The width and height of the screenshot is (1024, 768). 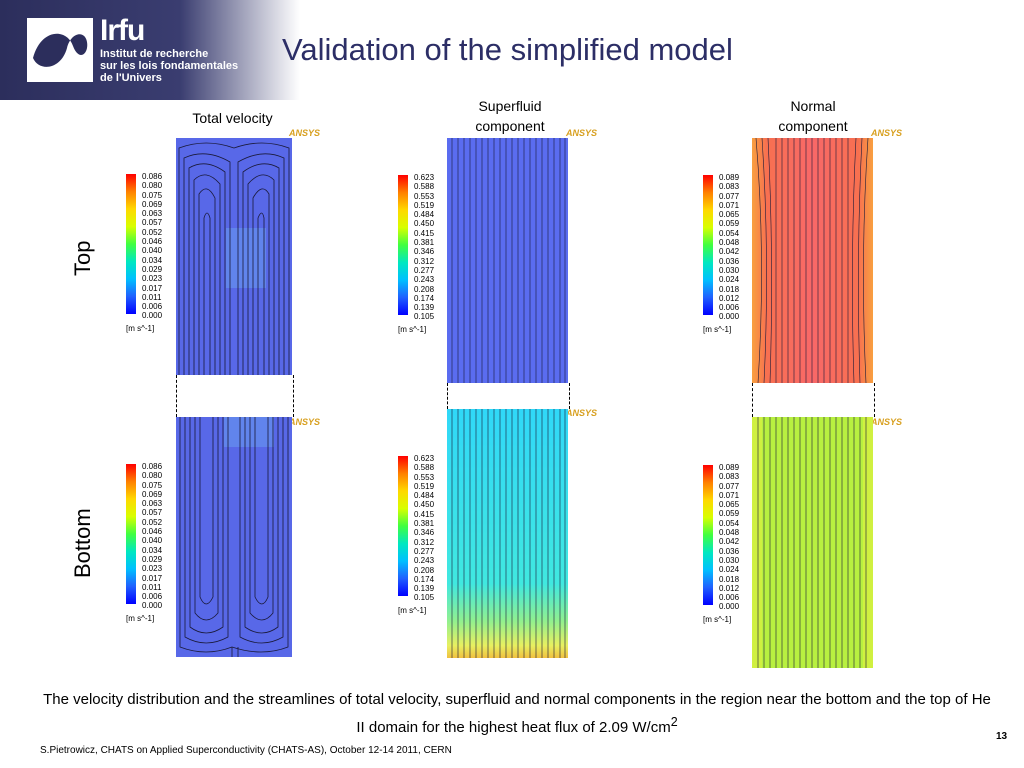 I want to click on legend-value: 0.052, so click(x=152, y=522).